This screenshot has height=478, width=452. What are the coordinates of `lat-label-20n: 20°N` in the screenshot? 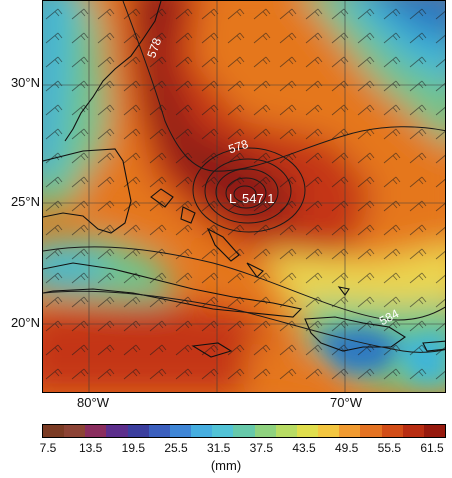 It's located at (25, 322).